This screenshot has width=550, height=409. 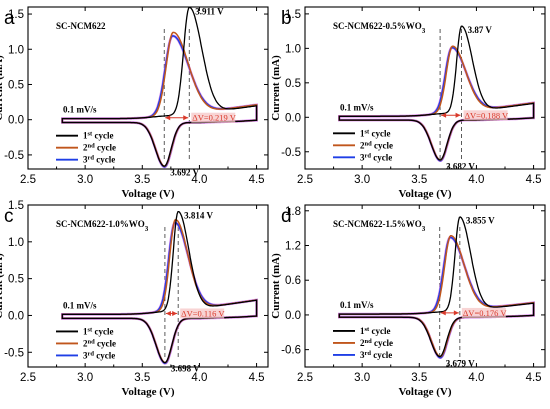 What do you see at coordinates (185, 369) in the screenshot?
I see `reduction-peak-label: 3.698 V` at bounding box center [185, 369].